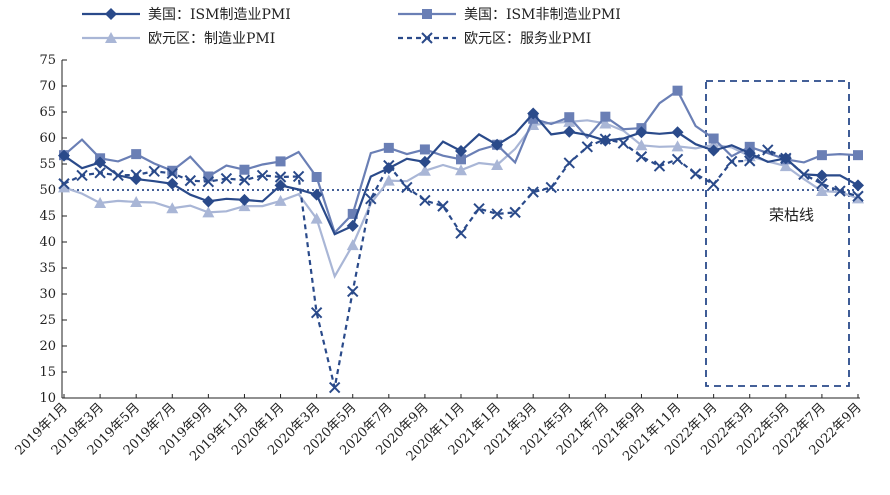 The height and width of the screenshot is (495, 890). I want to click on y-tick-label: 15, so click(47, 372).